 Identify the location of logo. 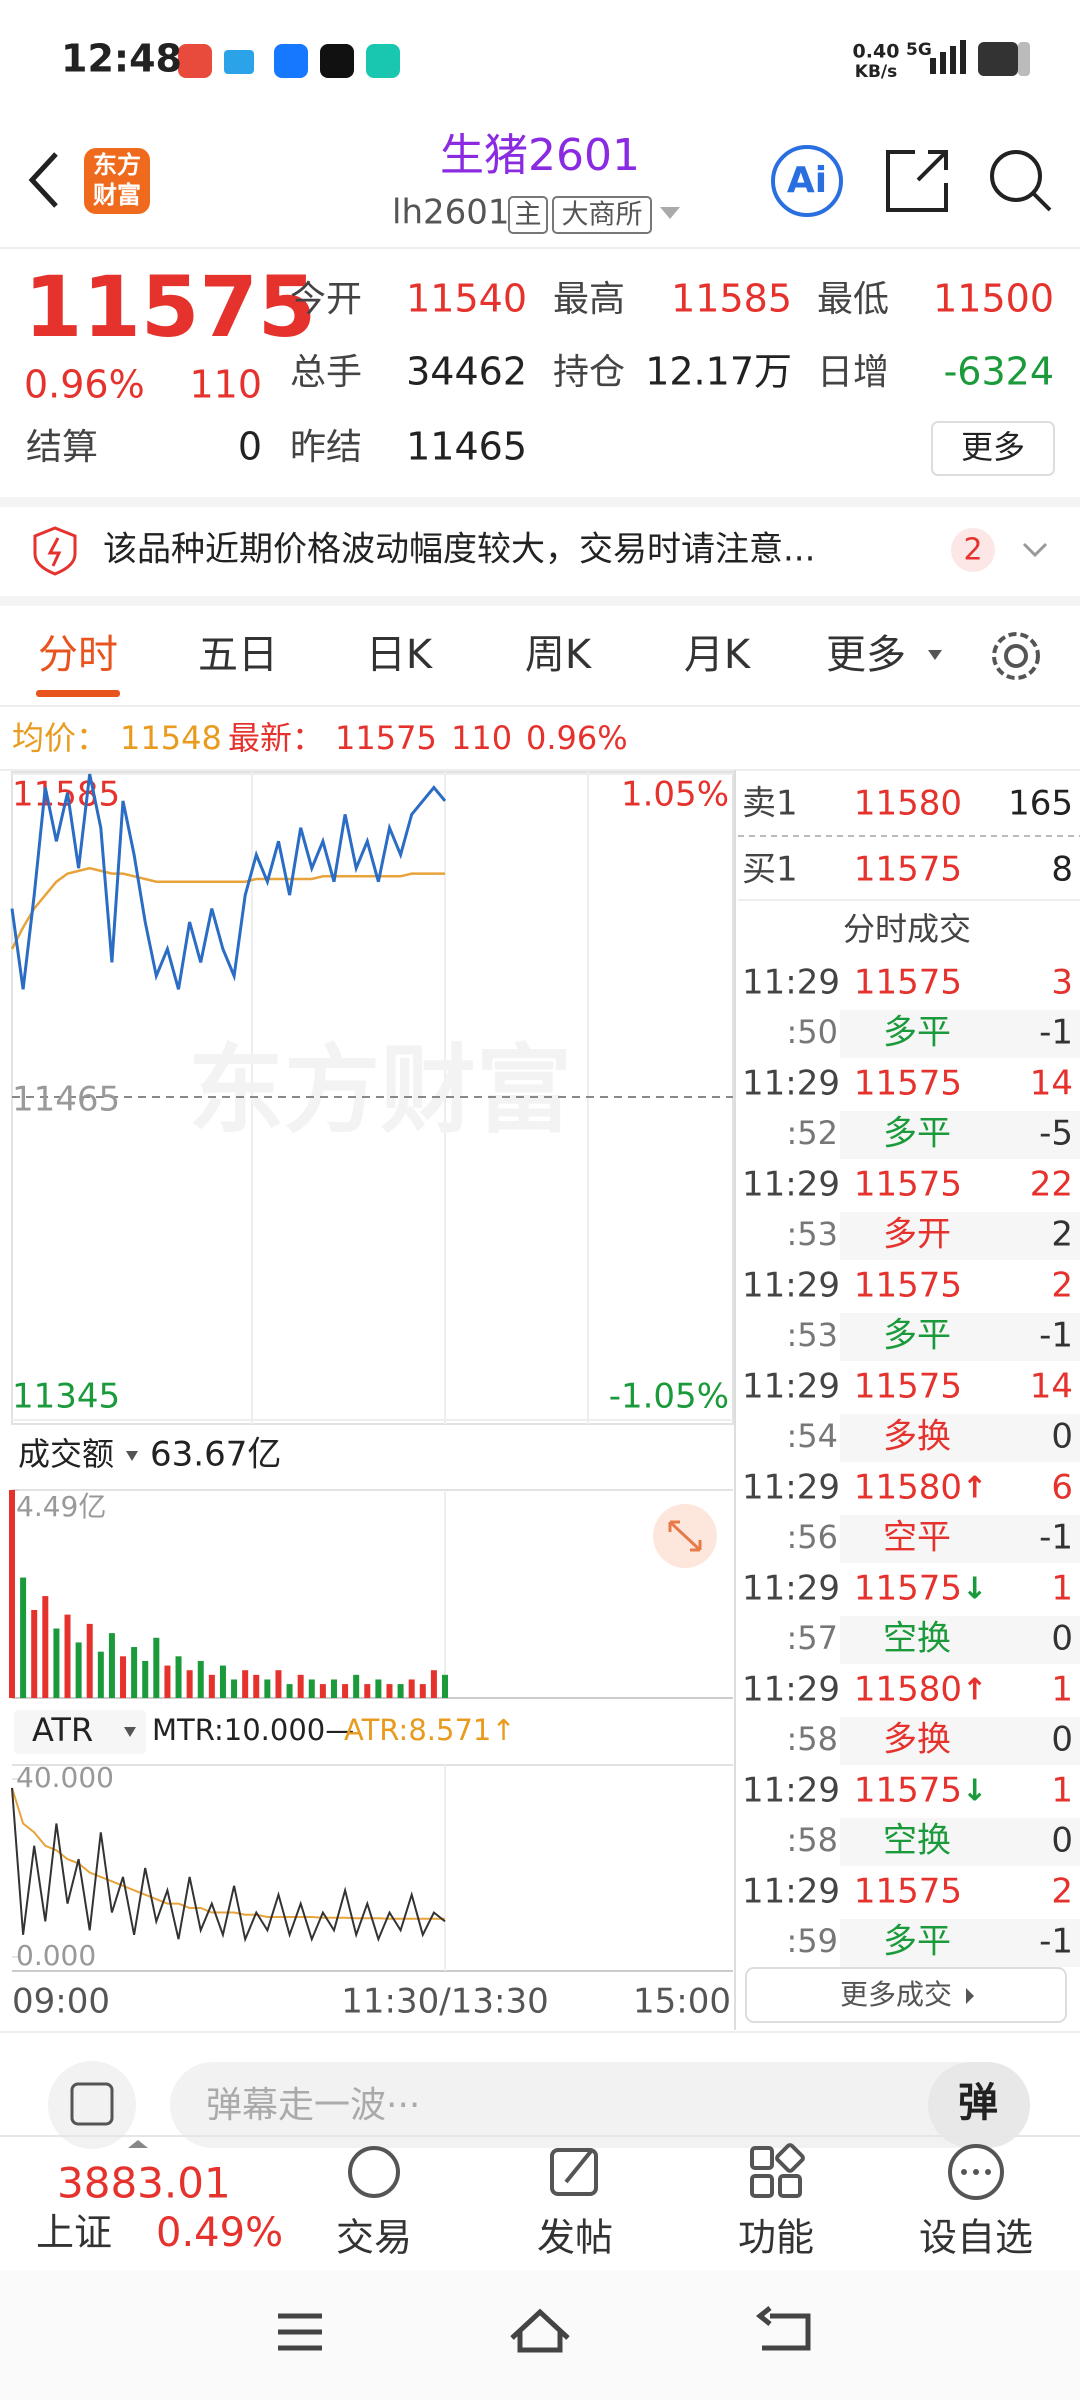
(117, 181).